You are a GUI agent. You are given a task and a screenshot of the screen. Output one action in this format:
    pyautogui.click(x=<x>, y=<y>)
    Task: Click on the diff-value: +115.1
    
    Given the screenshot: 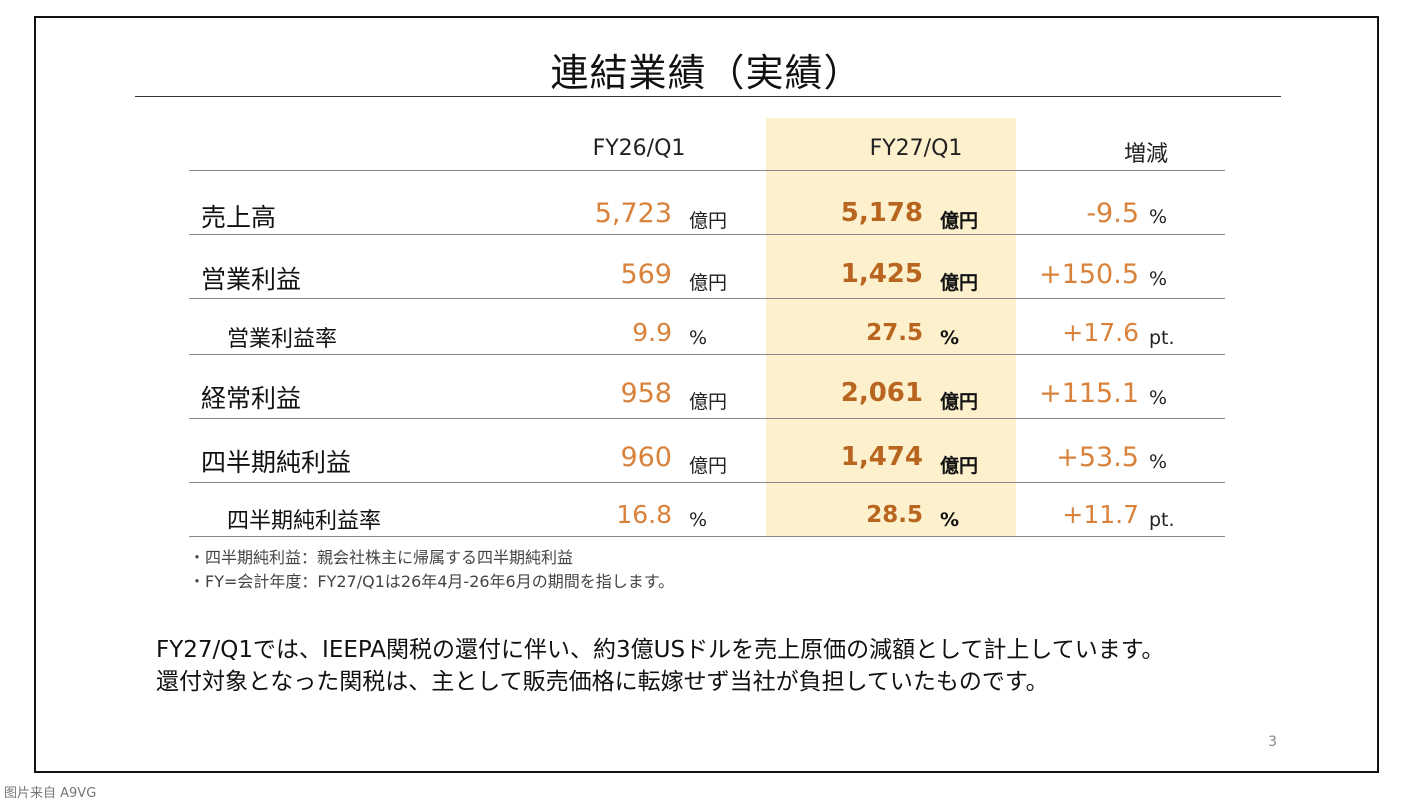 What is the action you would take?
    pyautogui.click(x=1089, y=393)
    